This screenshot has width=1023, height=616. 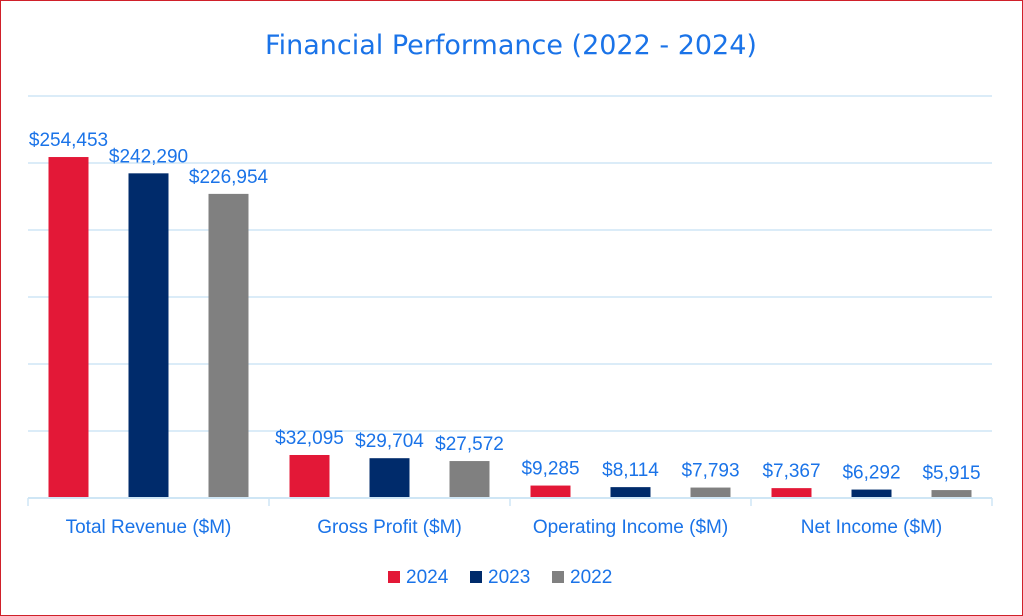 I want to click on data-label: $254,453, so click(x=68, y=140).